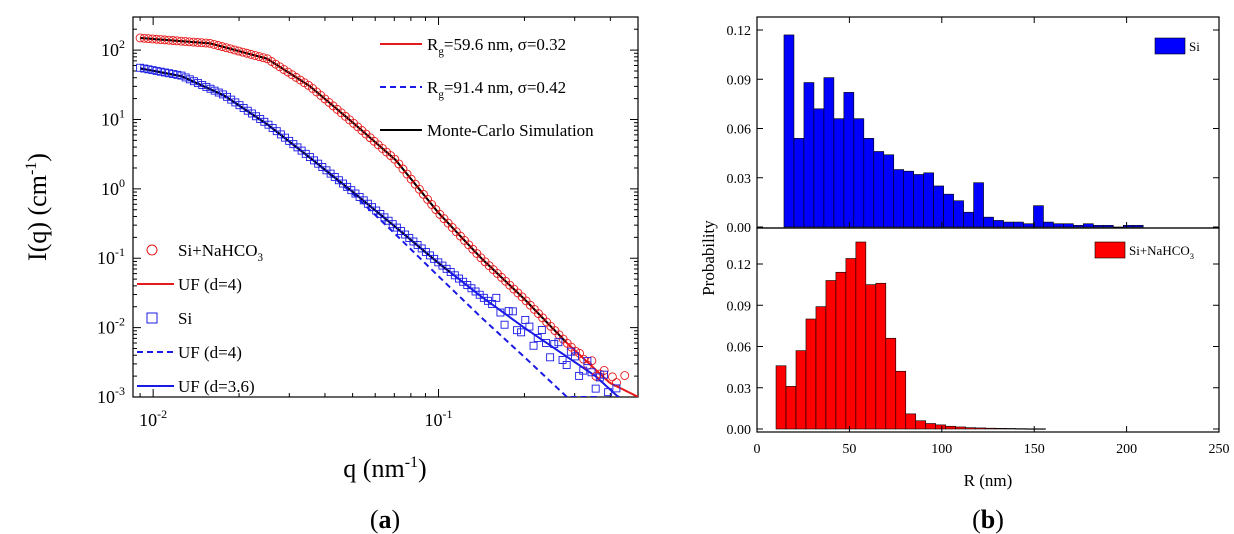  I want to click on panel-b-y-axis-label: Probability, so click(708, 258).